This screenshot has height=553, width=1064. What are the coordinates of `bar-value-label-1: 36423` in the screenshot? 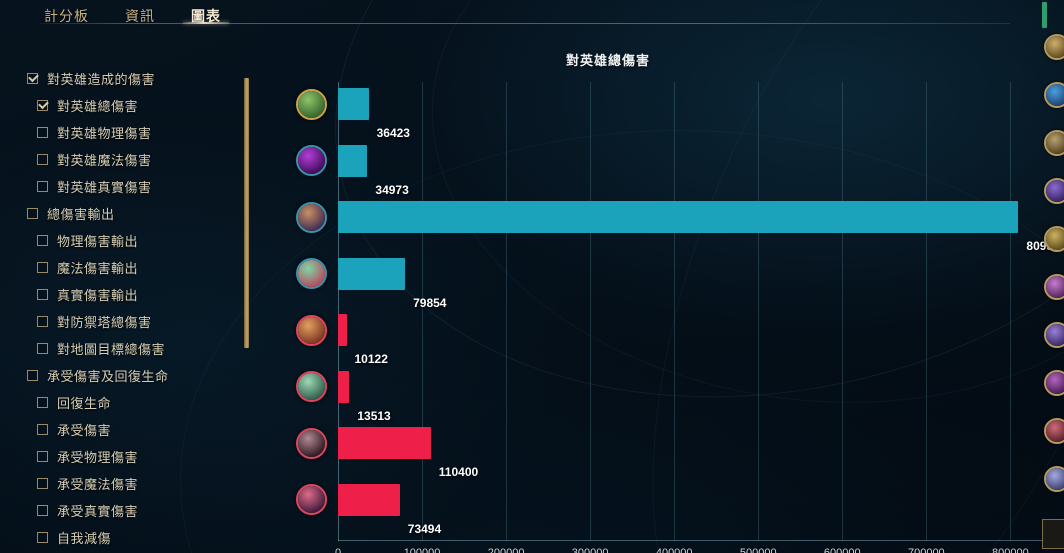 It's located at (393, 133).